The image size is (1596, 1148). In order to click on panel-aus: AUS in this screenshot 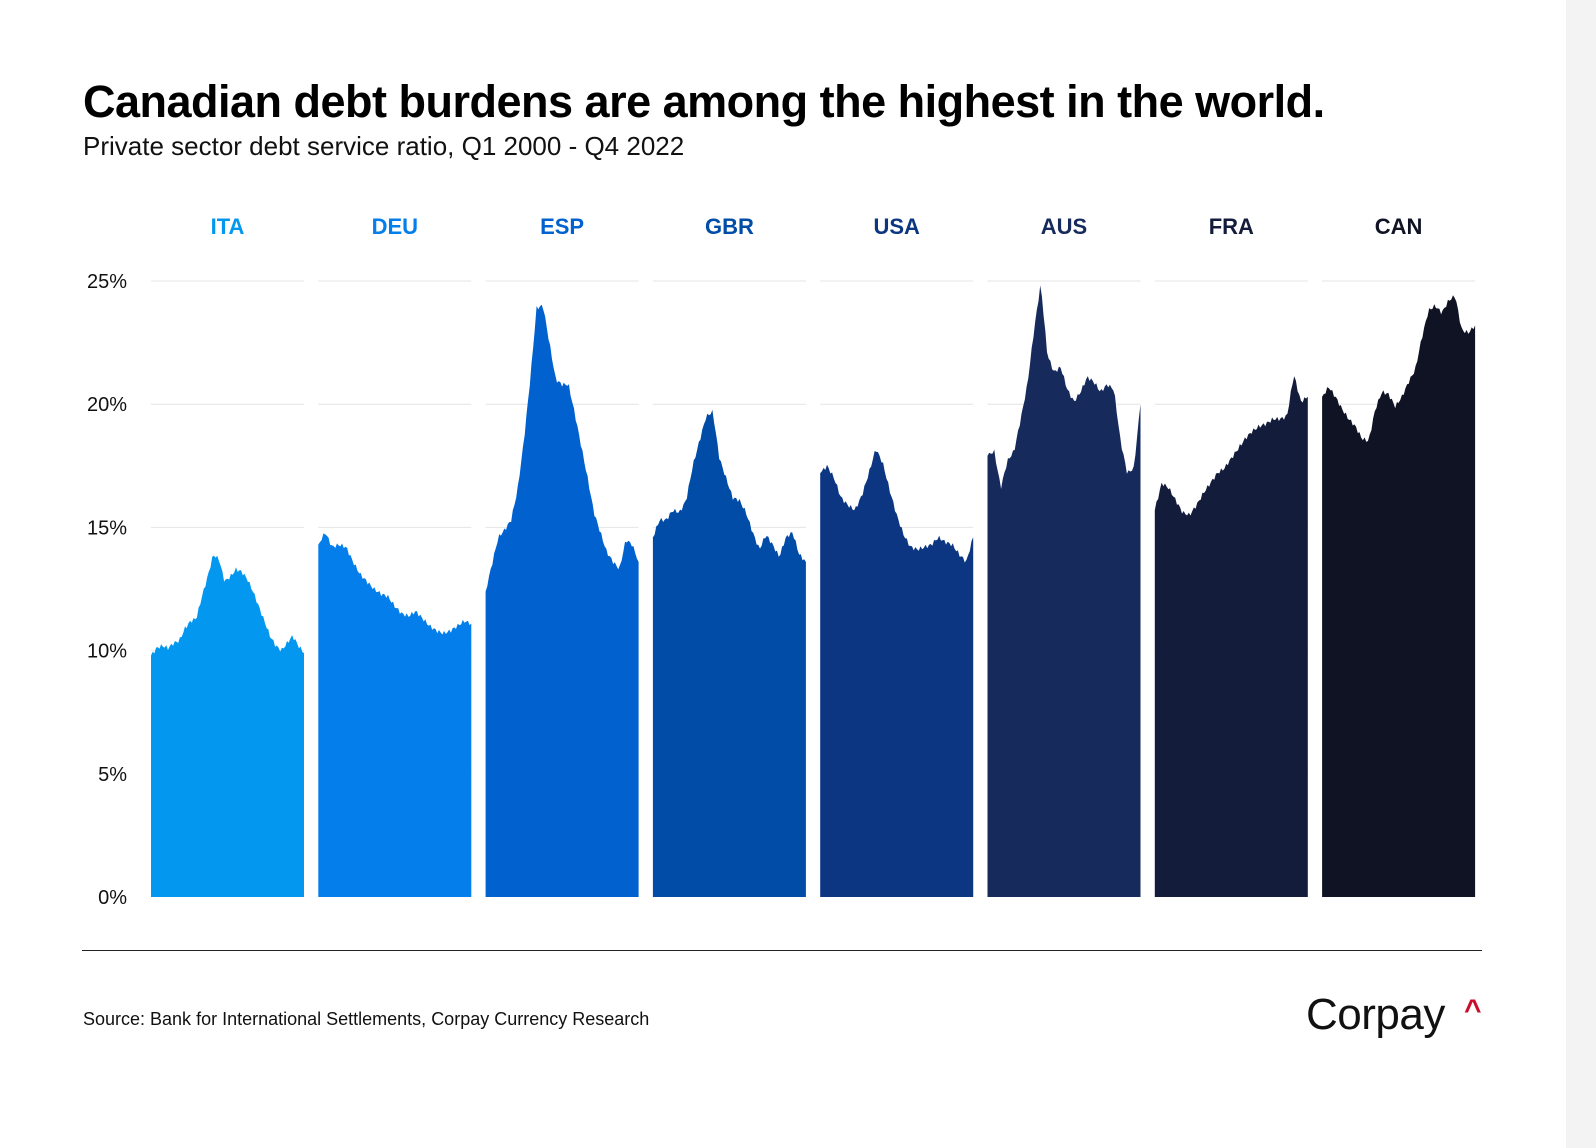, I will do `click(1064, 555)`.